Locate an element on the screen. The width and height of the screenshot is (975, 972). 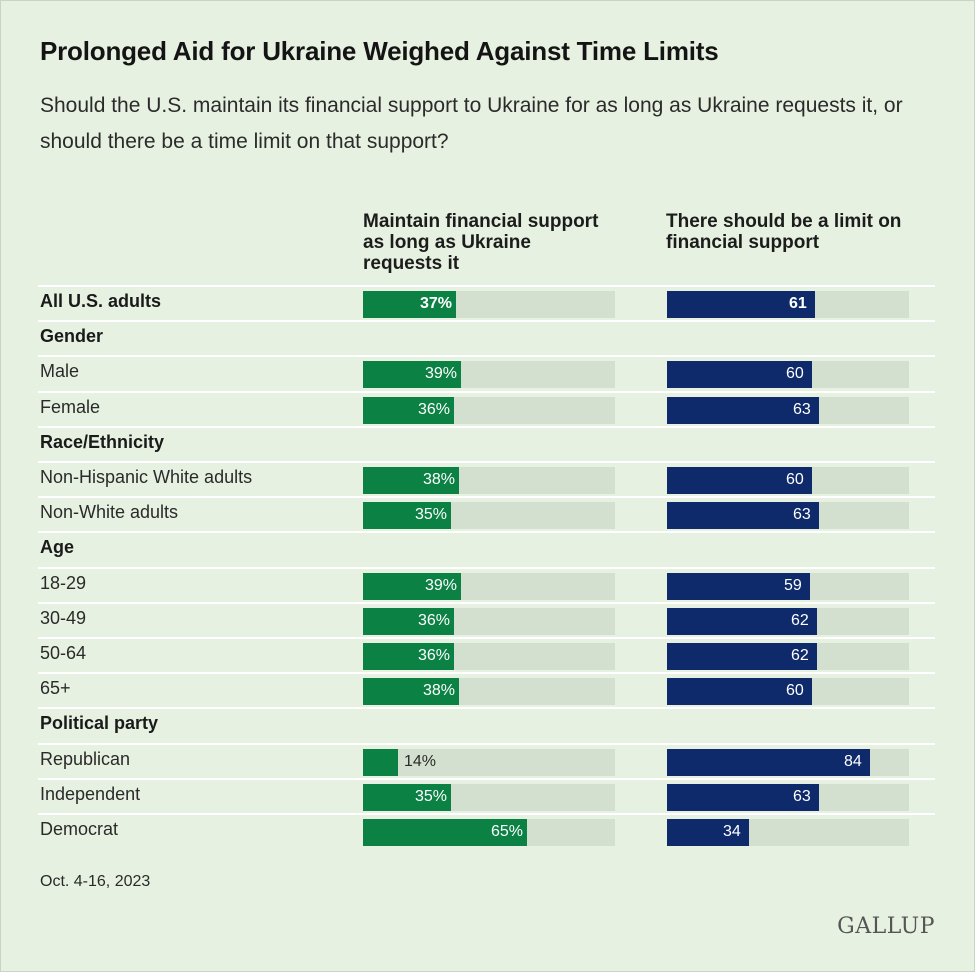
maintain-value-label: 14% is located at coordinates (420, 761).